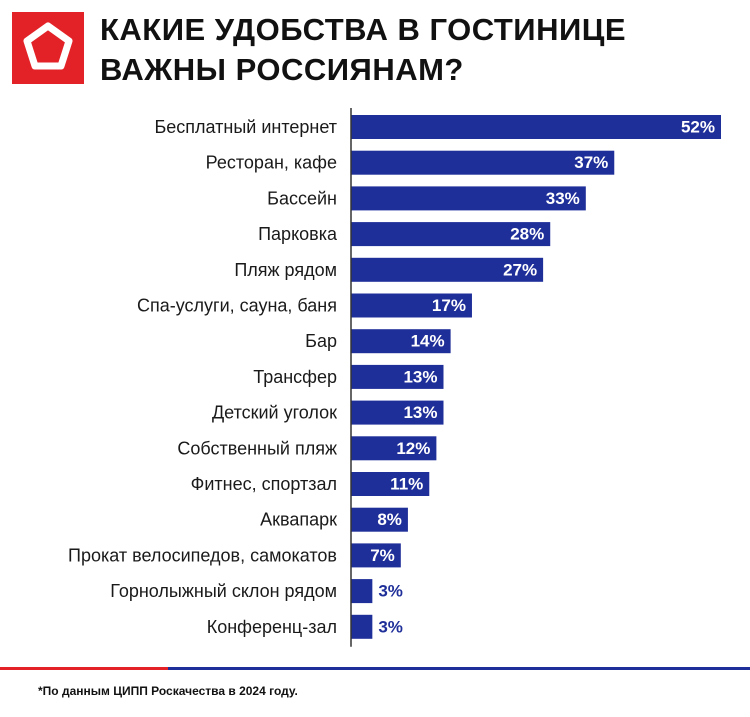 The image size is (750, 717). What do you see at coordinates (237, 306) in the screenshot?
I see `category-label: Спа-услуги, сауна, баня` at bounding box center [237, 306].